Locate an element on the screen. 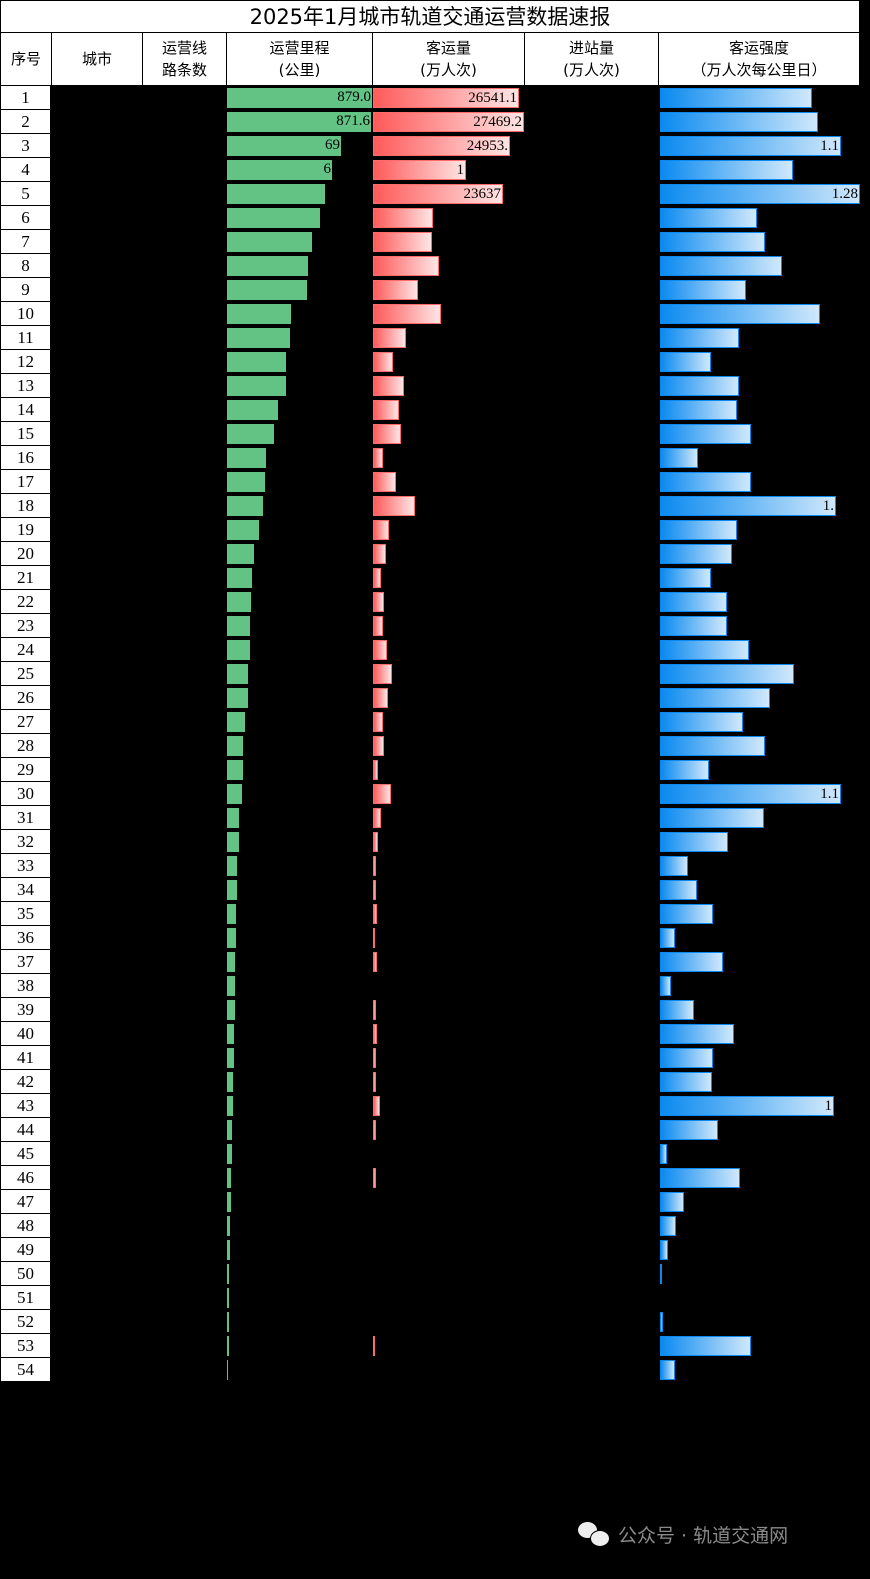  table-row: 30 1.1 is located at coordinates (435, 794).